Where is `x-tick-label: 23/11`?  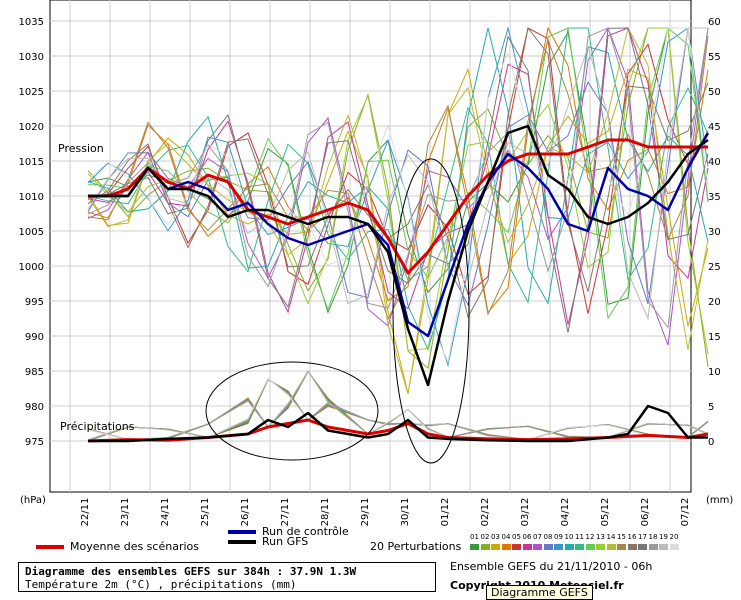 x-tick-label: 23/11 is located at coordinates (125, 512).